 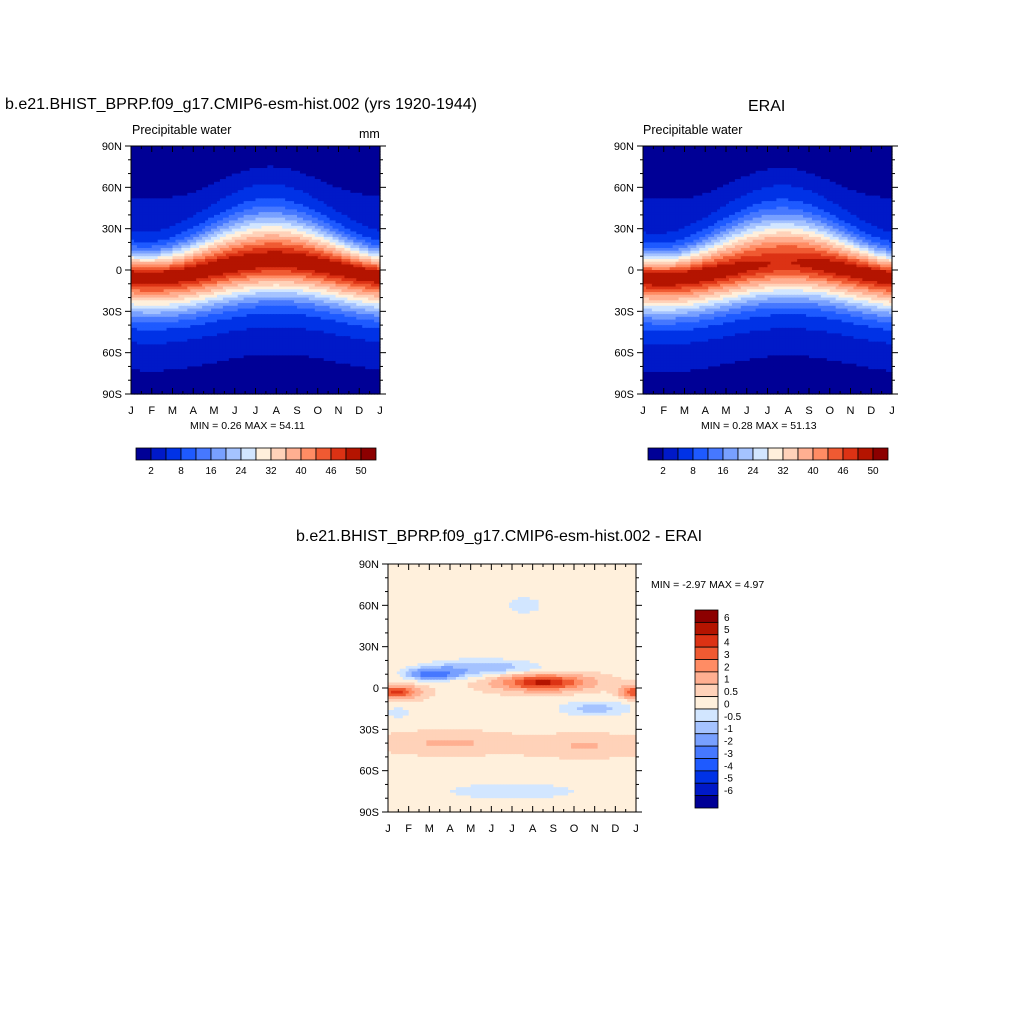 What do you see at coordinates (211, 471) in the screenshot?
I see `colorbar-label: 16` at bounding box center [211, 471].